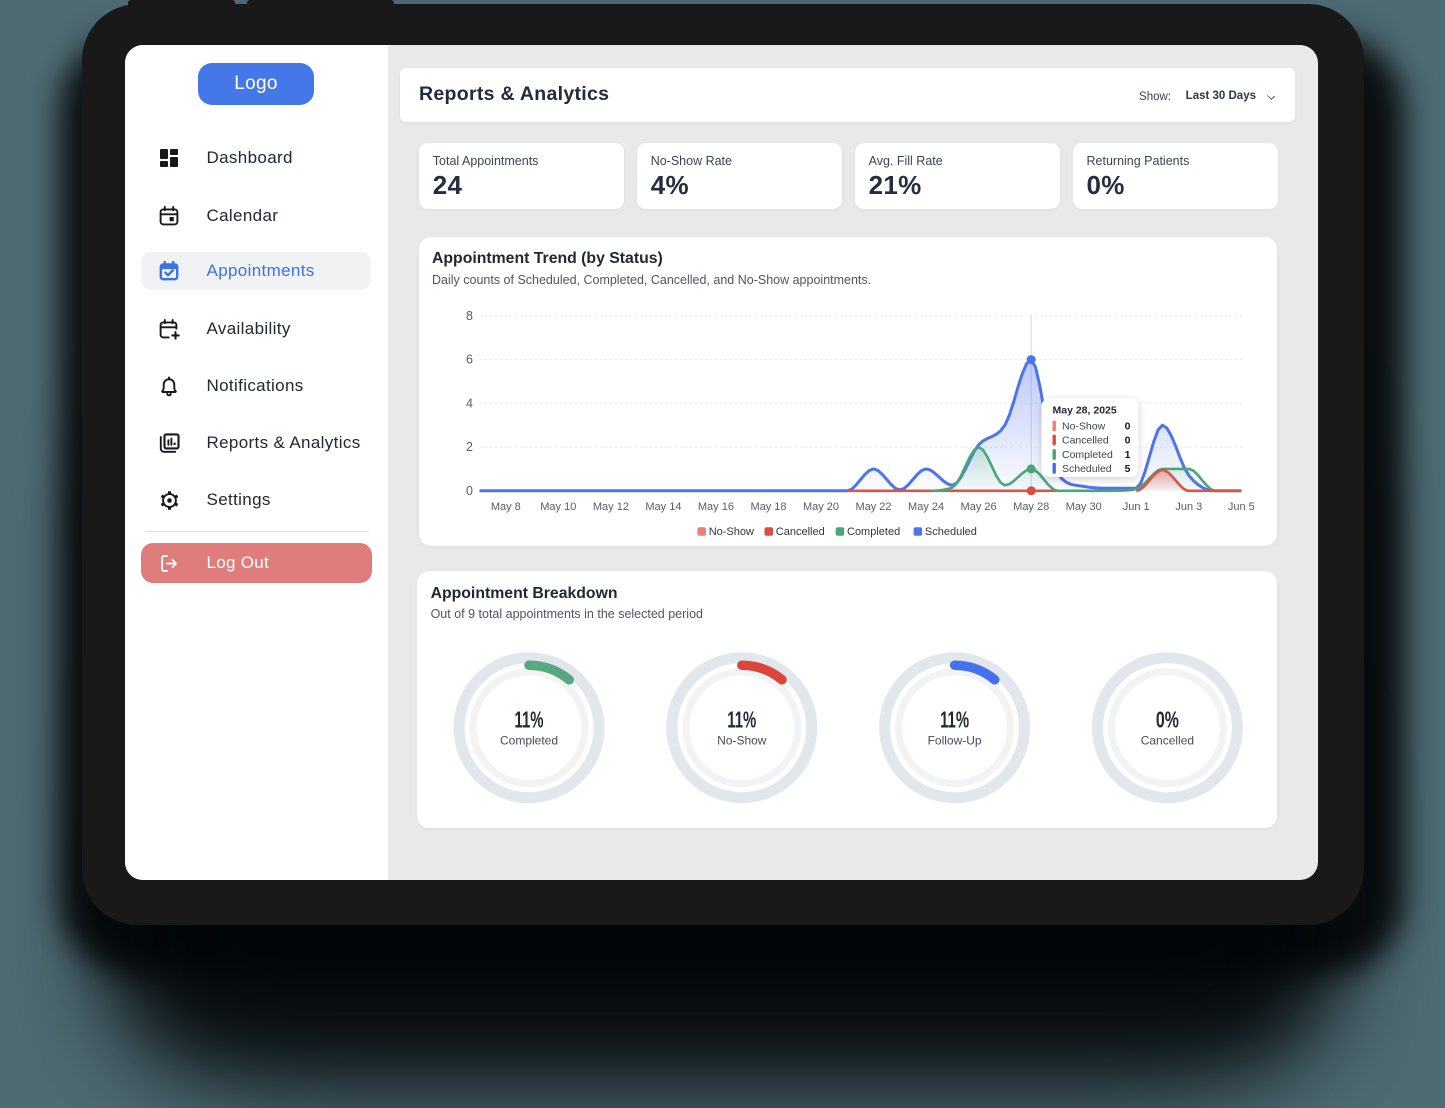  I want to click on svg-text: May 12, so click(611, 507).